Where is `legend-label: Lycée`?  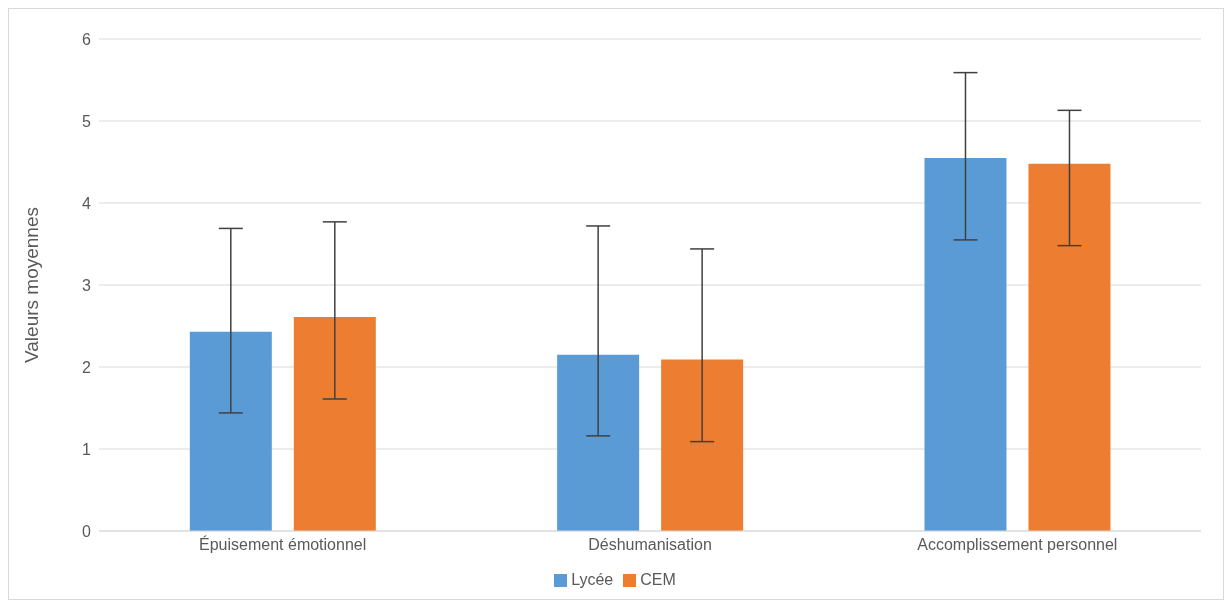
legend-label: Lycée is located at coordinates (592, 579).